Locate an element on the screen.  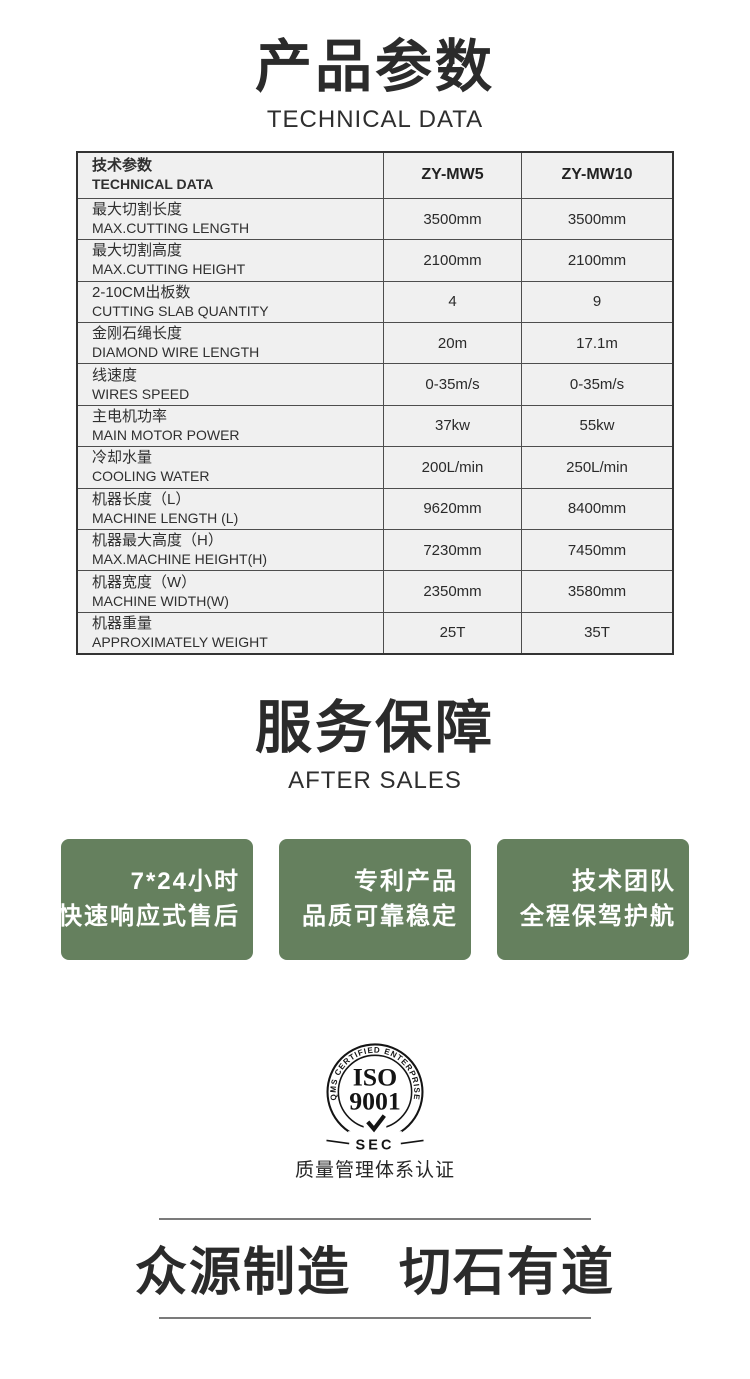
spec-value-mw5: 9620mm is located at coordinates (452, 508).